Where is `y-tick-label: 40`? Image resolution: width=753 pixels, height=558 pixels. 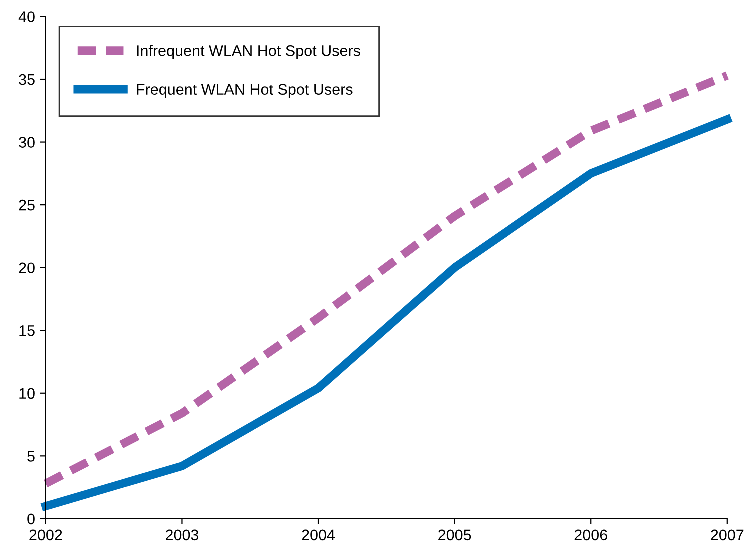 y-tick-label: 40 is located at coordinates (26, 17).